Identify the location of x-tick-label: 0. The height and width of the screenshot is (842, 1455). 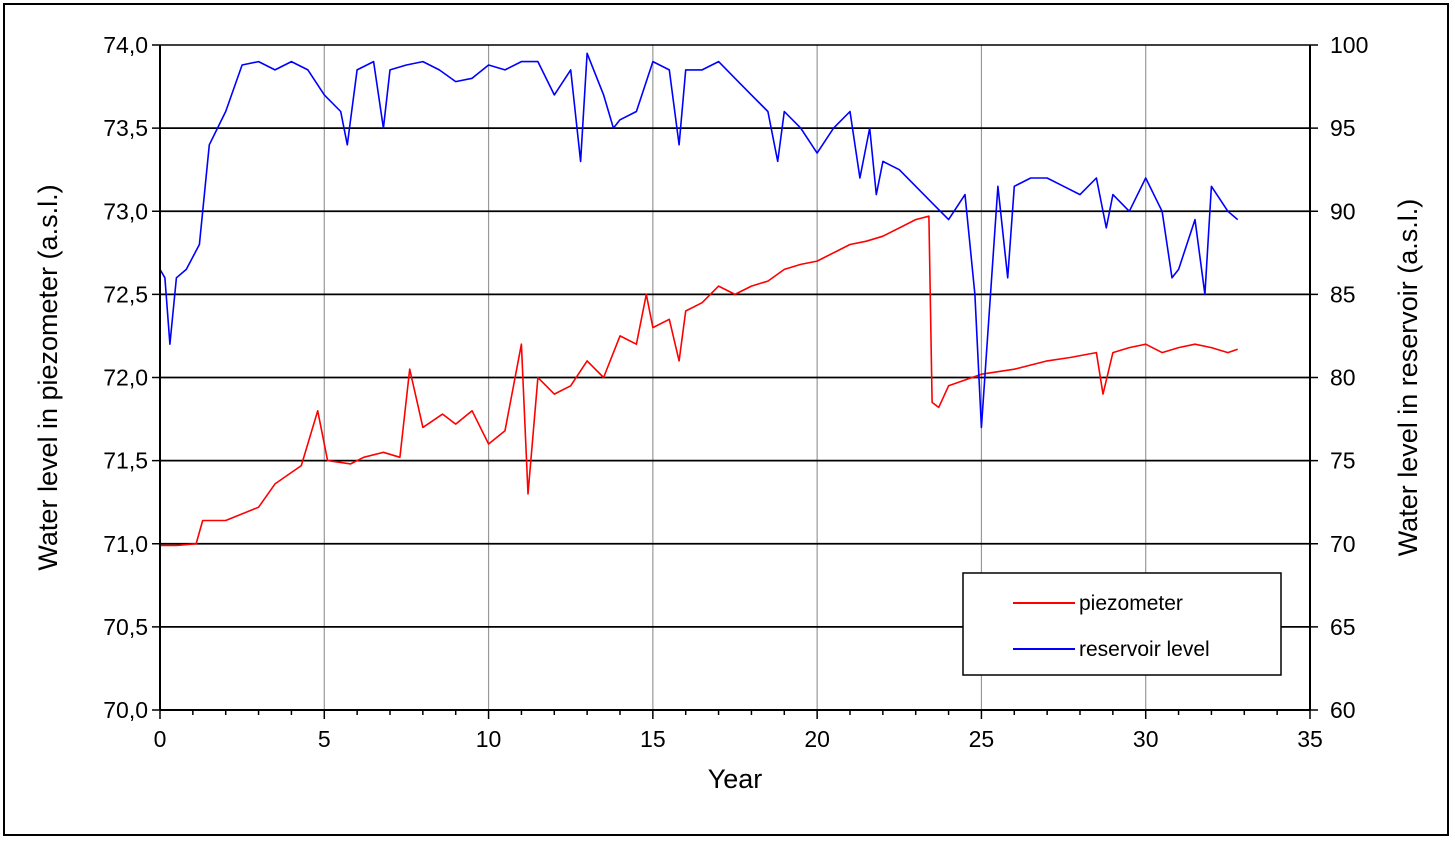
(160, 739).